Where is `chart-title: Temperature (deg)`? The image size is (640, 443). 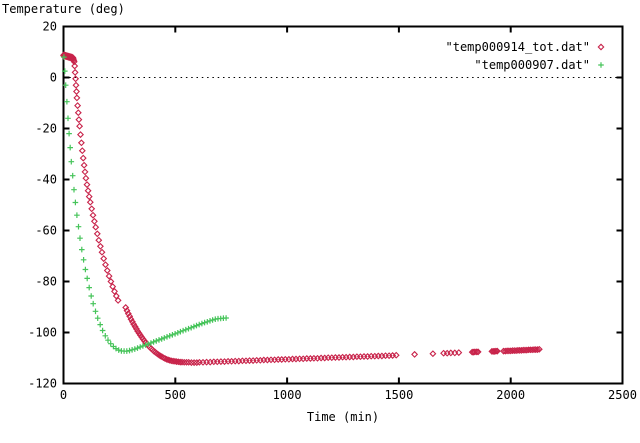
chart-title: Temperature (deg) is located at coordinates (63, 9).